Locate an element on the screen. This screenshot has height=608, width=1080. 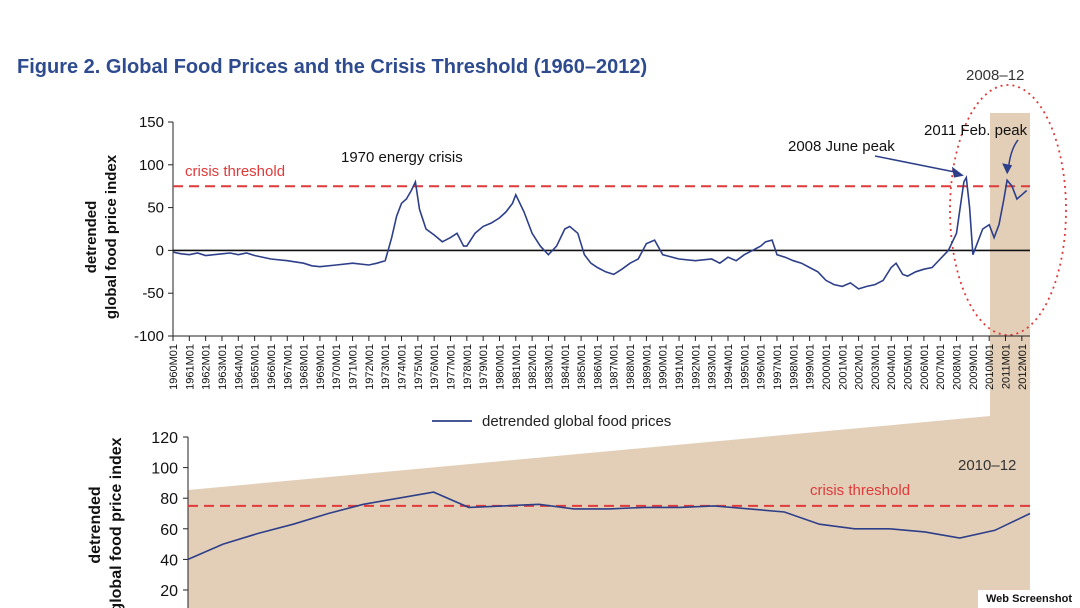
main-x-tick-label: 1992M01 is located at coordinates (696, 367).